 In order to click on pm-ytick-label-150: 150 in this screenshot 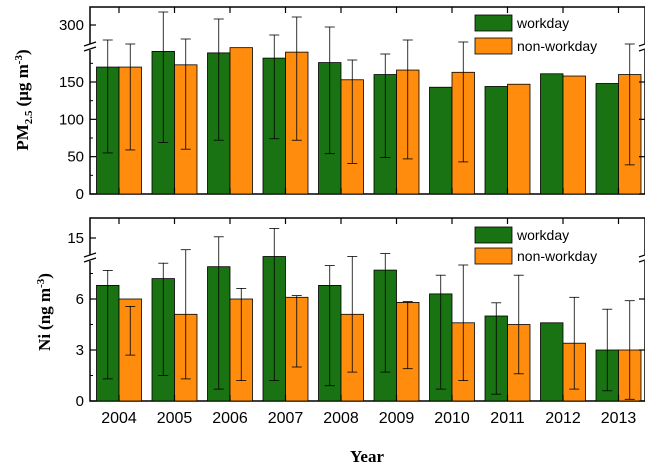, I will do `click(71, 82)`.